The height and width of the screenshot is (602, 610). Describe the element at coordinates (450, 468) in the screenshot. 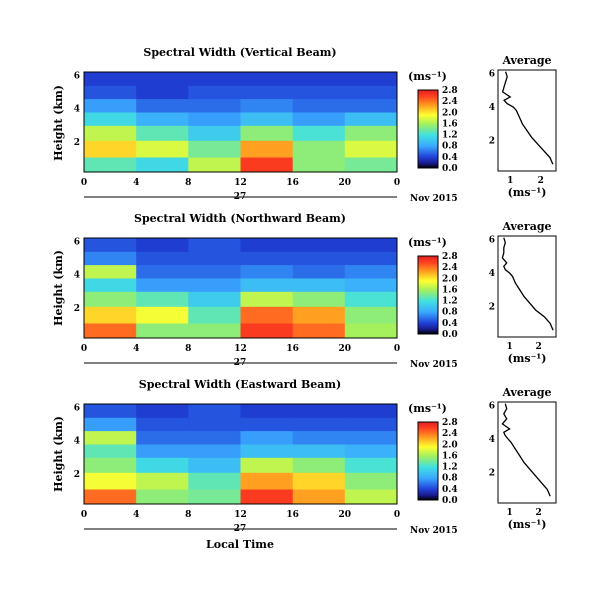

I see `colorbar-label: 1.2` at that location.